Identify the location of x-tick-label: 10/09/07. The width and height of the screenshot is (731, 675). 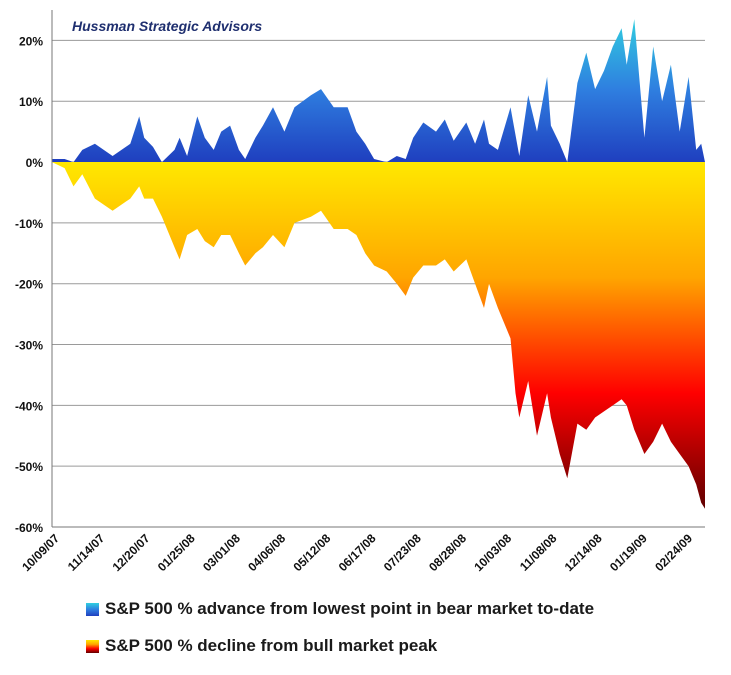
(40, 552).